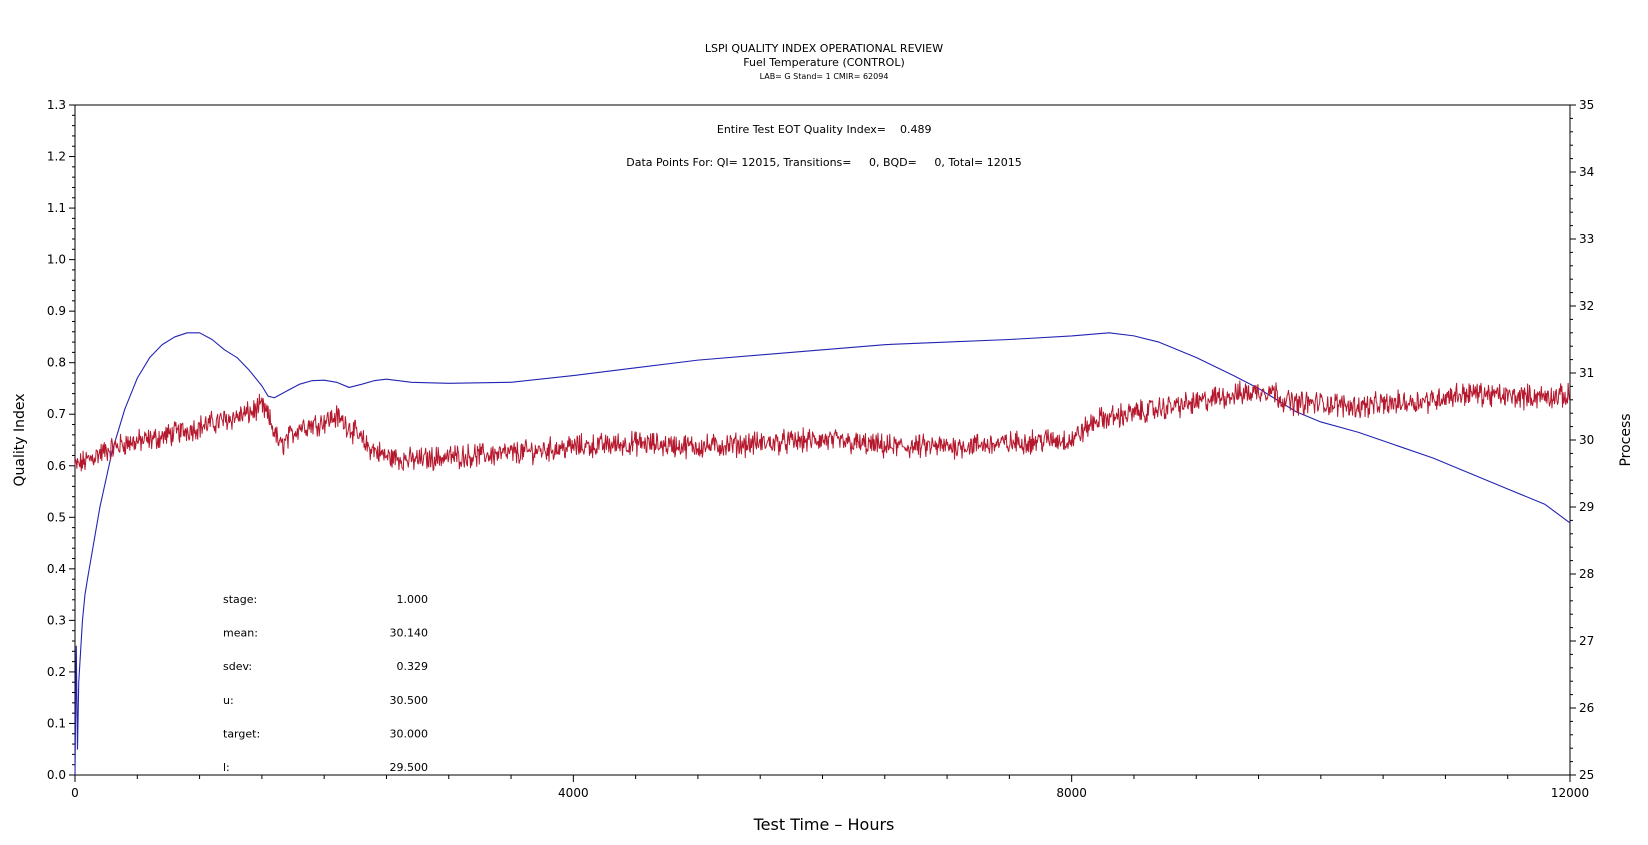  I want to click on y-right-tick-label: 30, so click(1586, 440).